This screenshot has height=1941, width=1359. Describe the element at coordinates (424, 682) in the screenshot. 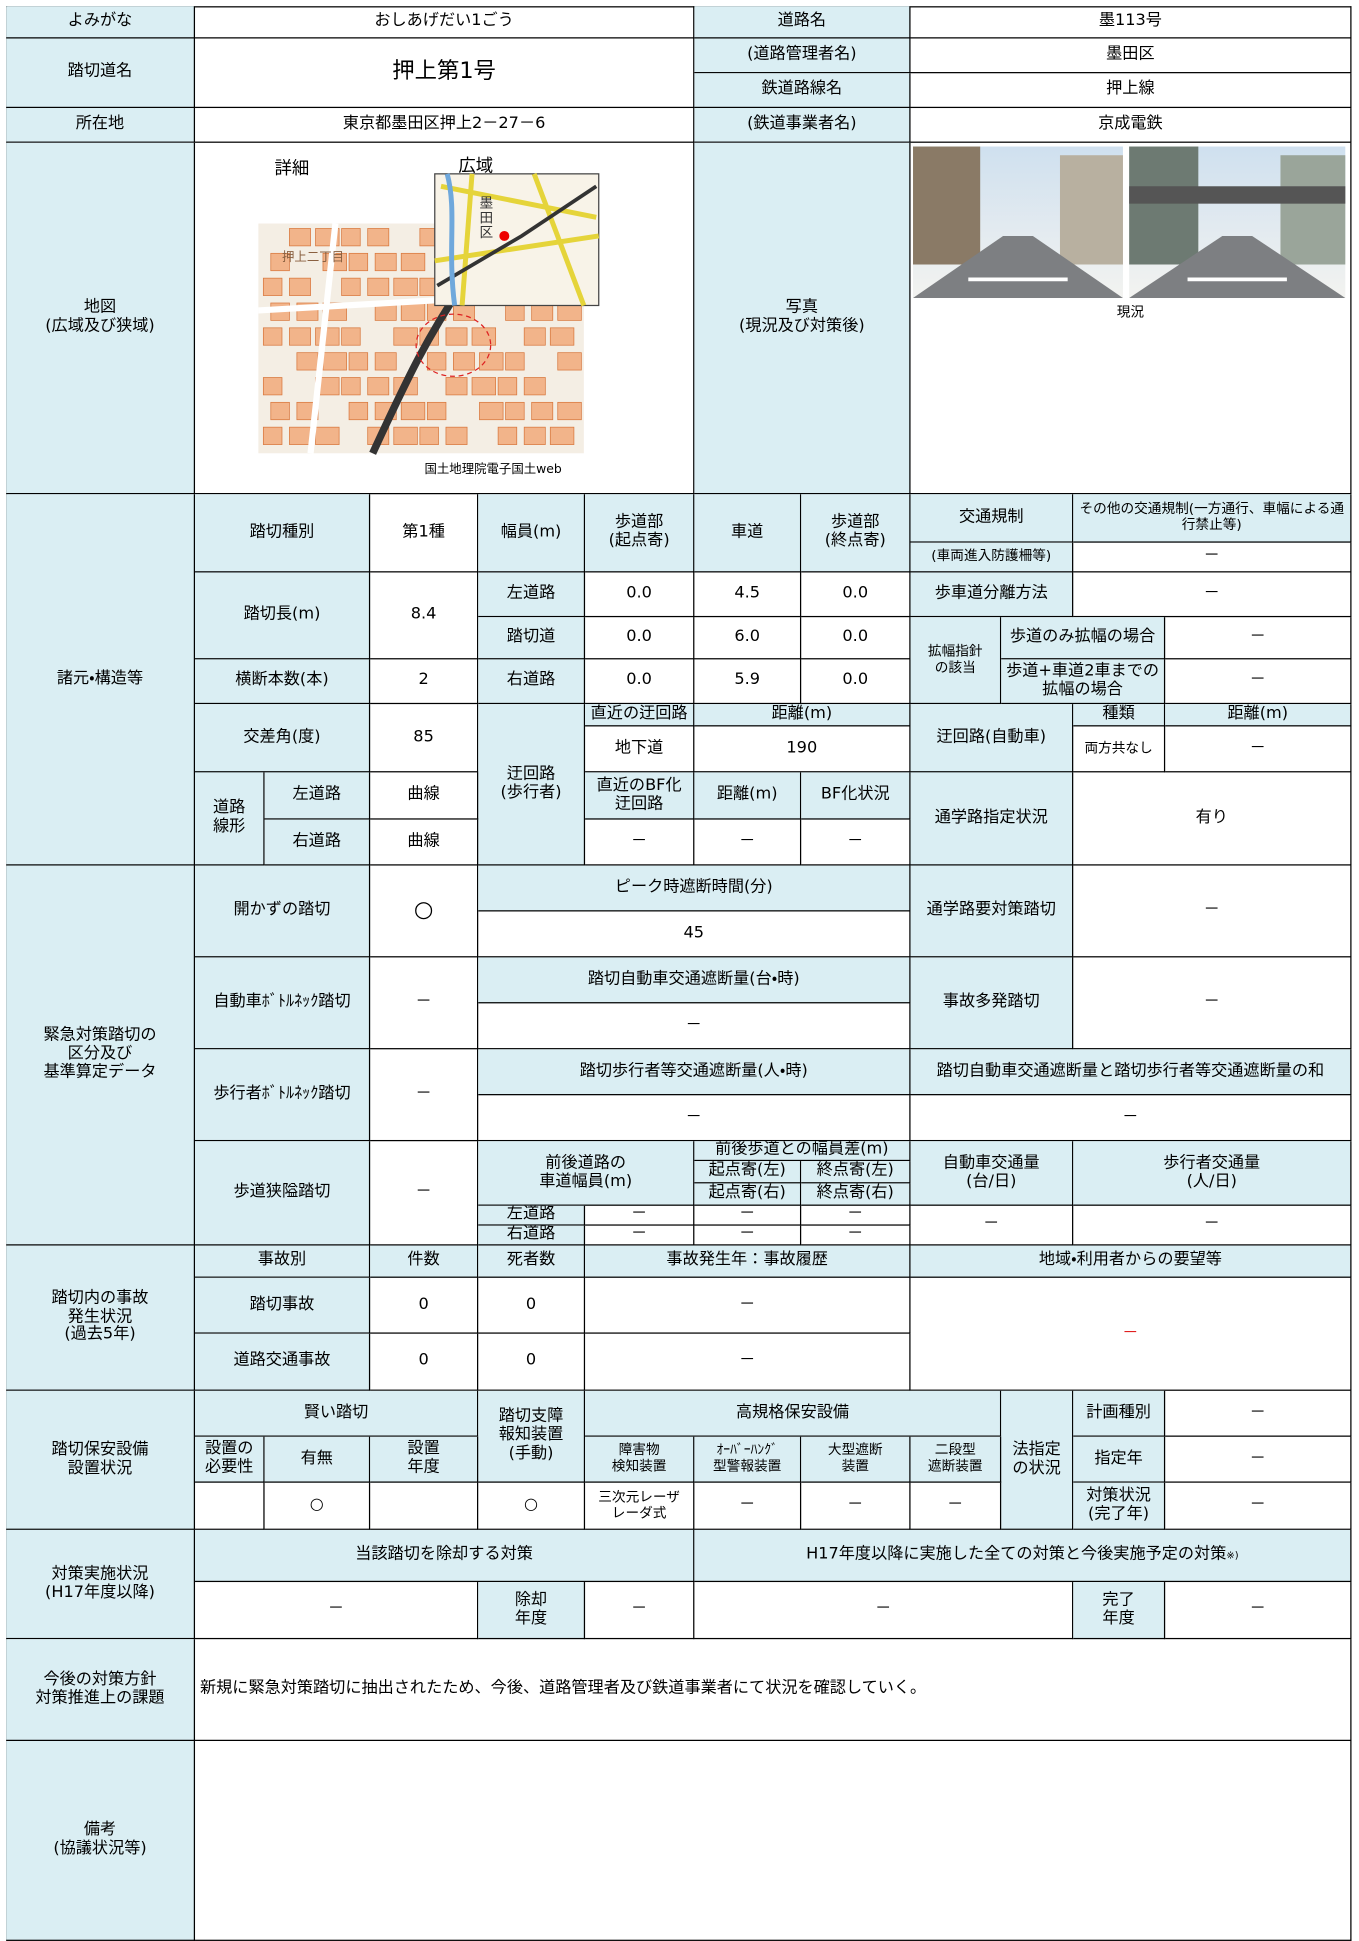

I see `cell: 2` at that location.